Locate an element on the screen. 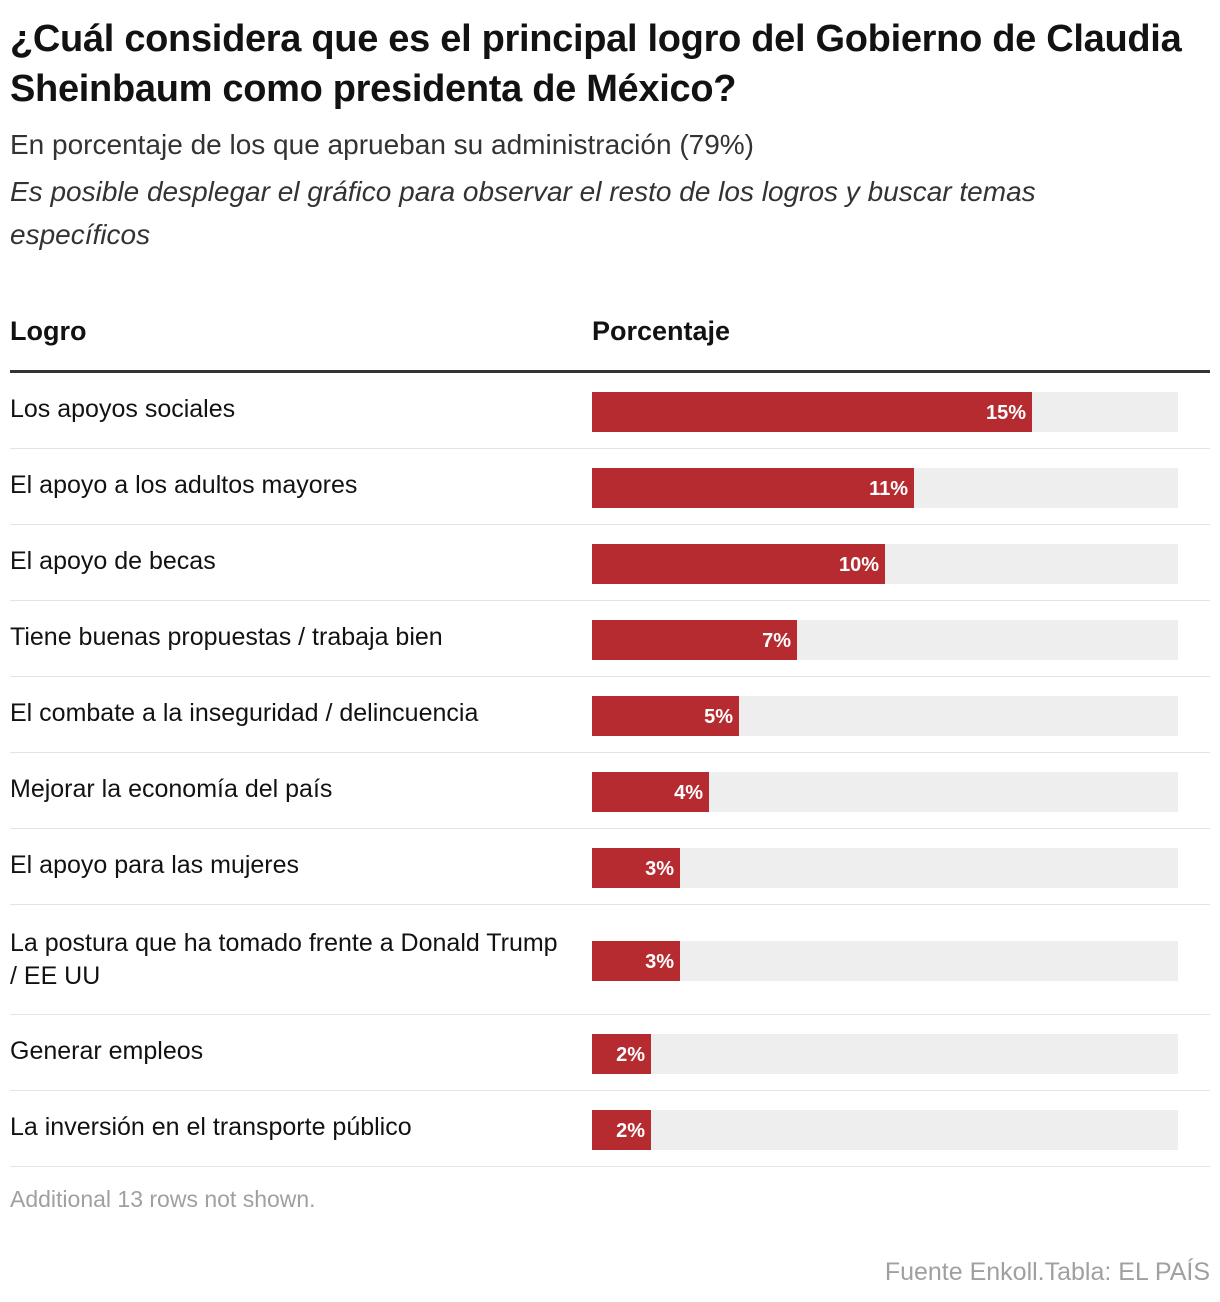  source-credit: Fuente Enkoll.Tabla: EL PAÍS is located at coordinates (1047, 1272).